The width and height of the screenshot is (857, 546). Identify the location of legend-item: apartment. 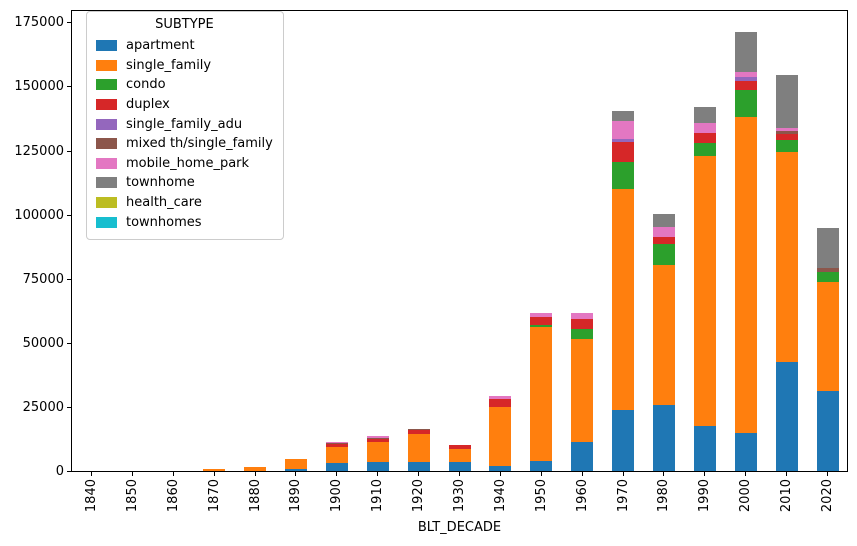
(184, 46).